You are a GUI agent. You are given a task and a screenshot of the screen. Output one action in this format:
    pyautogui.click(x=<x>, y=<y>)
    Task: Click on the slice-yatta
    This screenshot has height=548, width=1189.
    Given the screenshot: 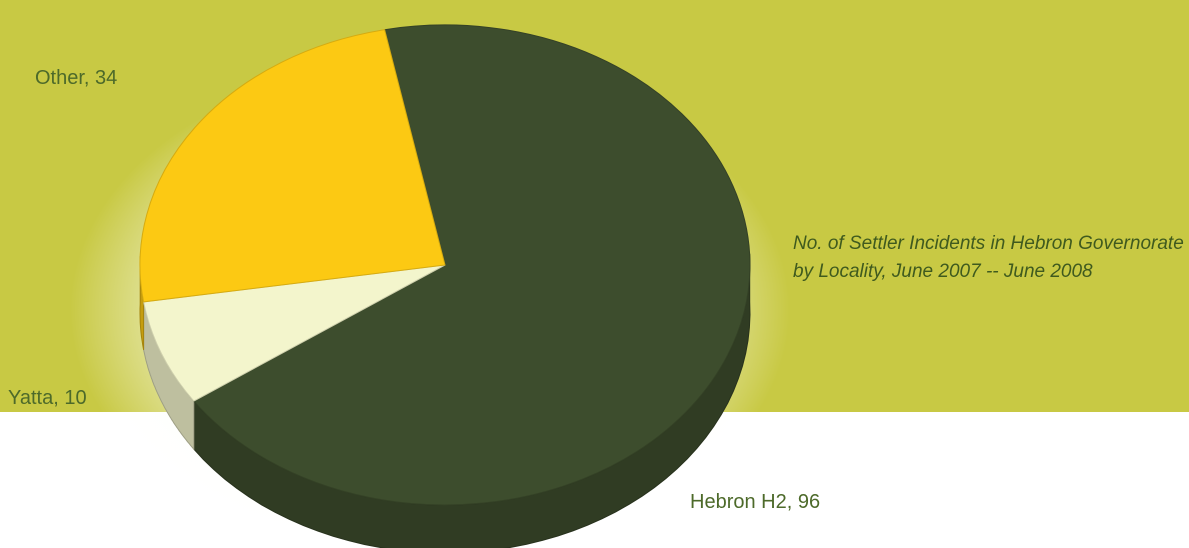 What is the action you would take?
    pyautogui.click(x=294, y=333)
    